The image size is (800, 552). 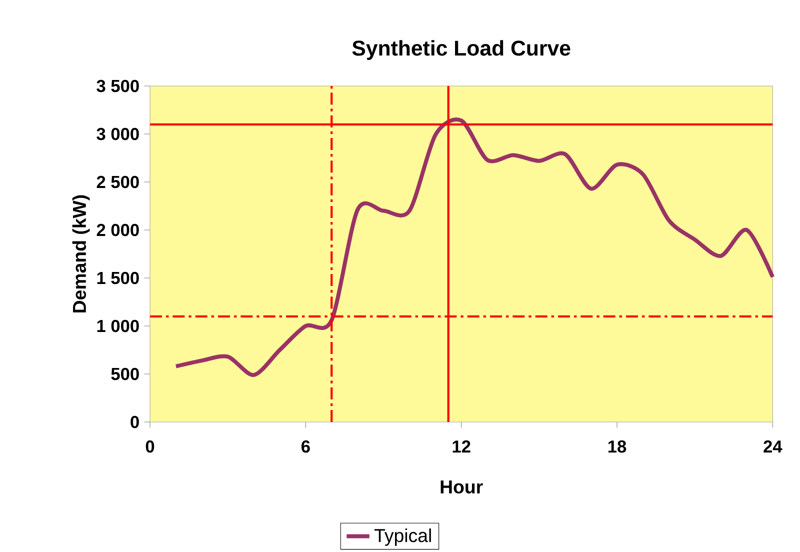 What do you see at coordinates (773, 446) in the screenshot?
I see `x-tick-label: 24` at bounding box center [773, 446].